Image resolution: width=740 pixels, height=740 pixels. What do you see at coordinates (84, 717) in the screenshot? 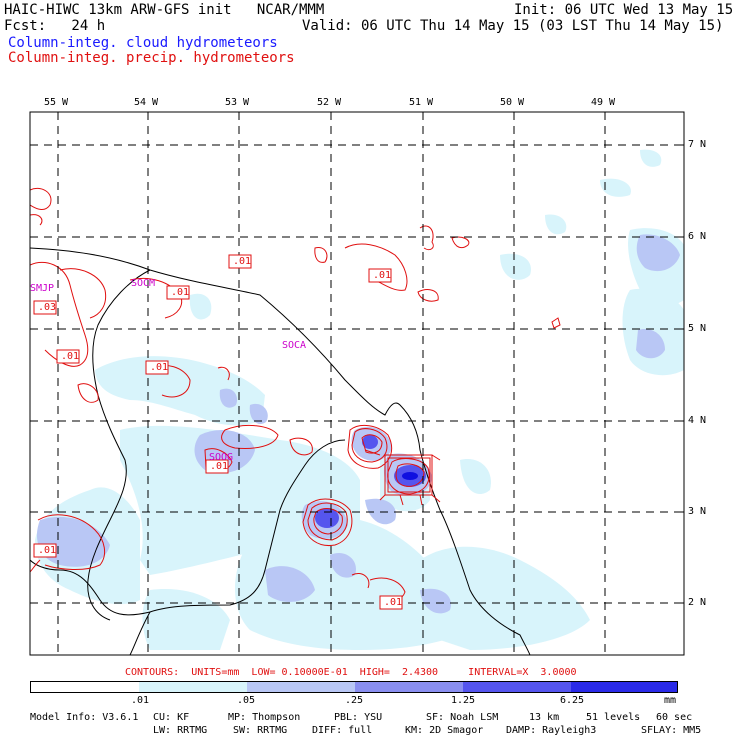
I see `footer-model-info: Model Info: V3.6.1` at bounding box center [84, 717].